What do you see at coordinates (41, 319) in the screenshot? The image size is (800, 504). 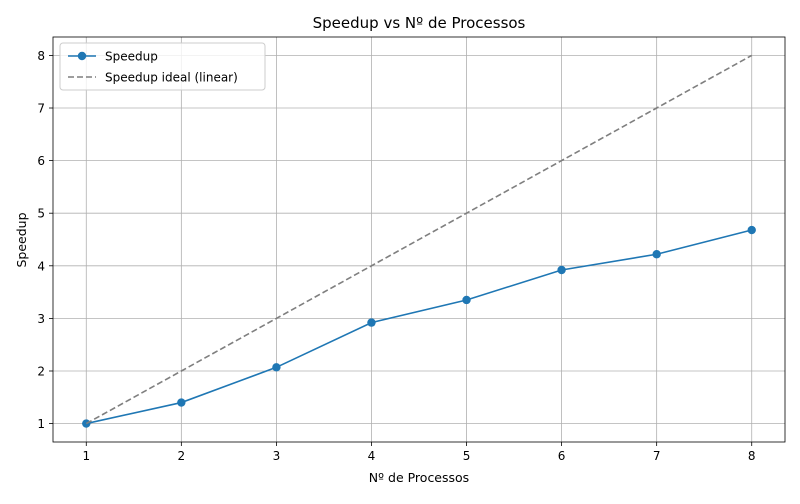 I see `y-tick-label: 3` at bounding box center [41, 319].